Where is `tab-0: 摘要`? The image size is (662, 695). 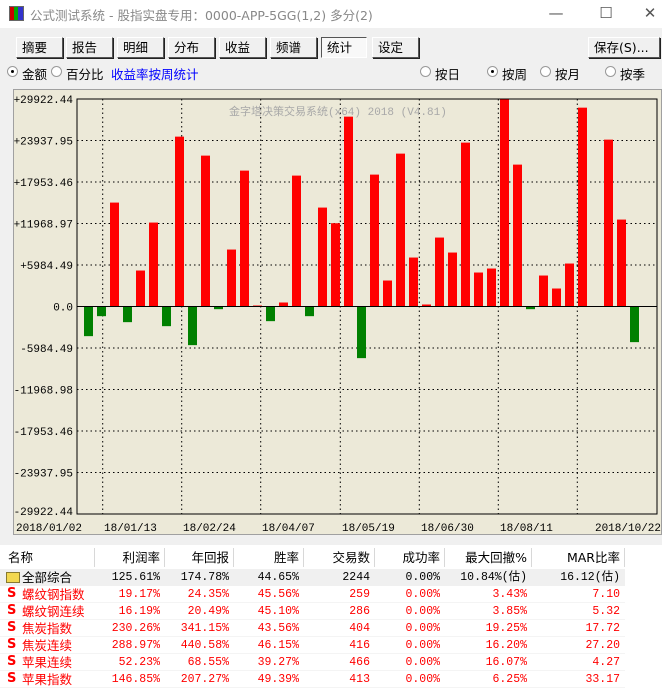
tab-0: 摘要 is located at coordinates (39, 47).